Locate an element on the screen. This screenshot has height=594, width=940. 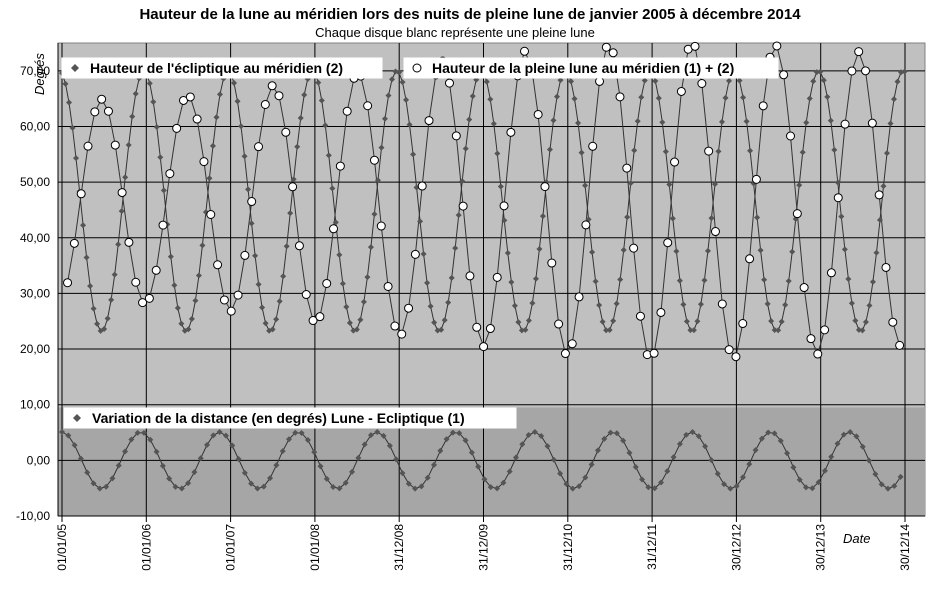
legend-diamond-icon is located at coordinates (77, 418).